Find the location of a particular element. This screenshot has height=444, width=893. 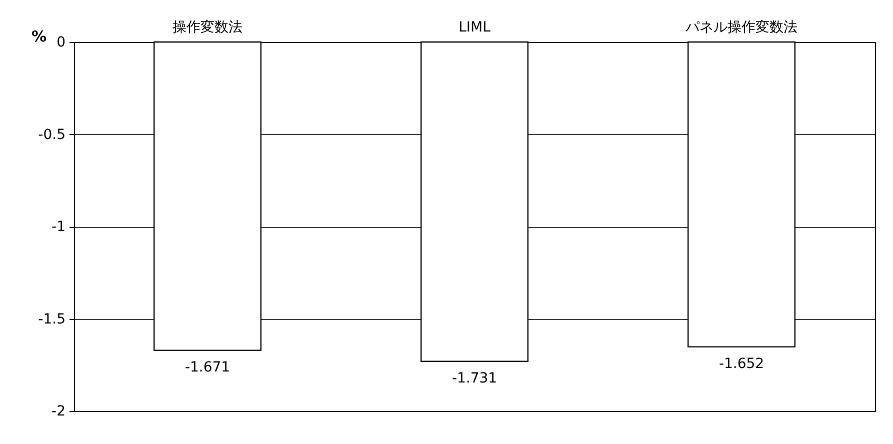

y-tick-label: 0 is located at coordinates (61, 42).